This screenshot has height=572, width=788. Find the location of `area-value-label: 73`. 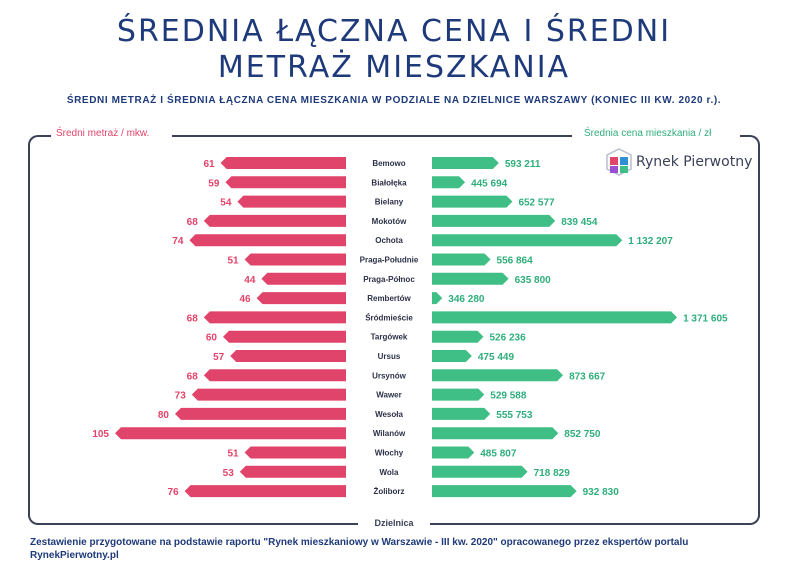

area-value-label: 73 is located at coordinates (181, 396).